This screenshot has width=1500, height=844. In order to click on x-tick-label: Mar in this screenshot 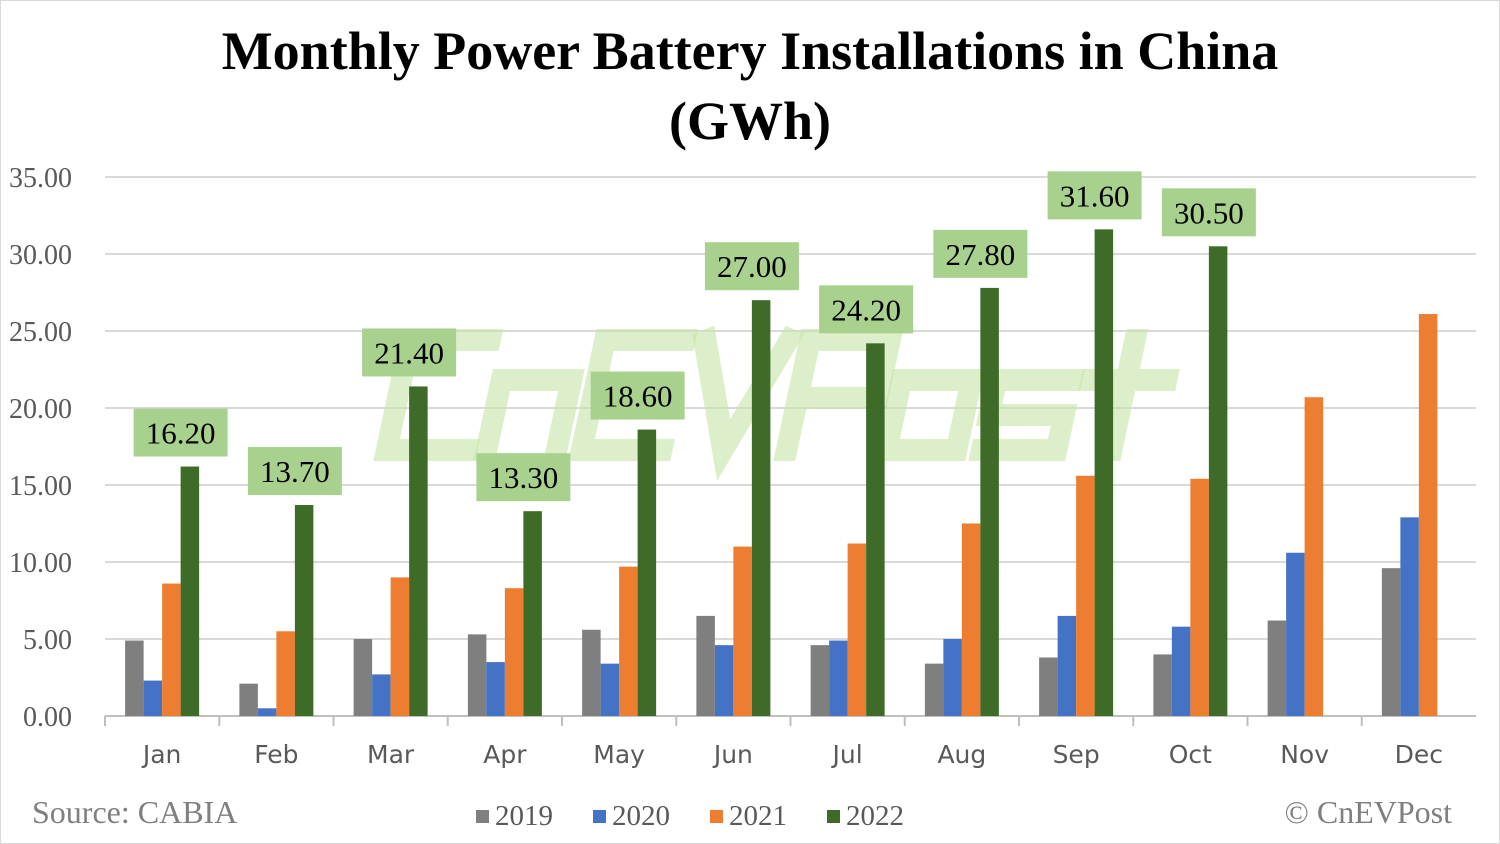, I will do `click(391, 754)`.